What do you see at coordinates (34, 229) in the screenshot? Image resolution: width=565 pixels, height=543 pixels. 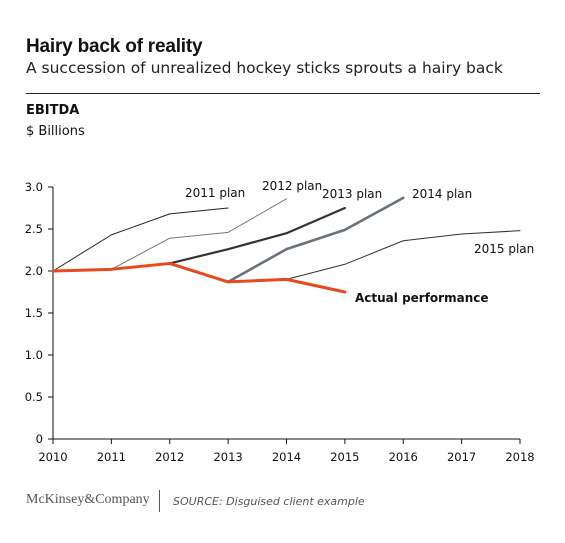 I see `y-tick-label: 2.5` at bounding box center [34, 229].